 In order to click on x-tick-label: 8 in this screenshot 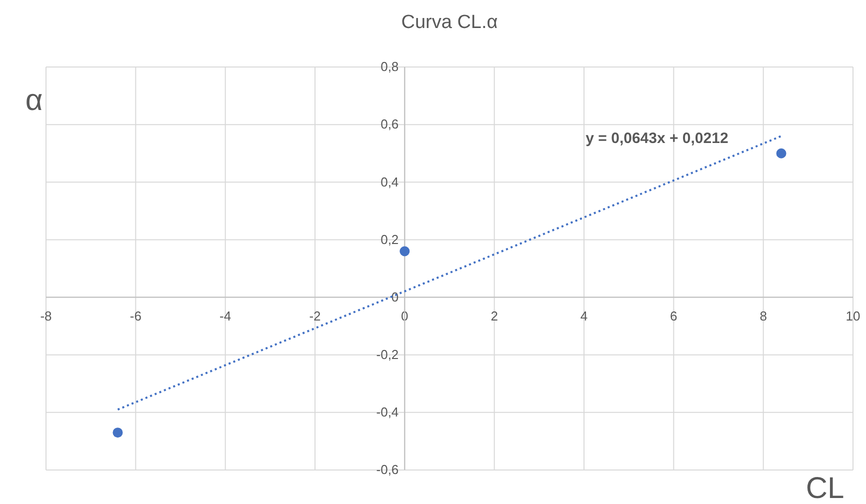, I will do `click(763, 316)`.